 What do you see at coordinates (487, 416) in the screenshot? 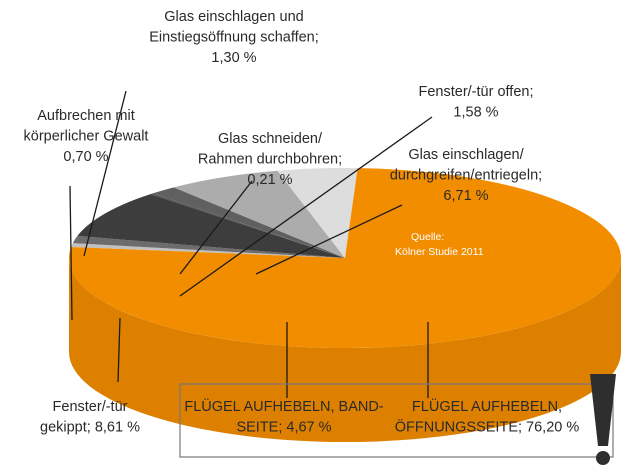
I see `slice-label-7: FLÜGEL AUFHEBELN, ÖFFNUNGSSEITE; 76,20 %` at bounding box center [487, 416].